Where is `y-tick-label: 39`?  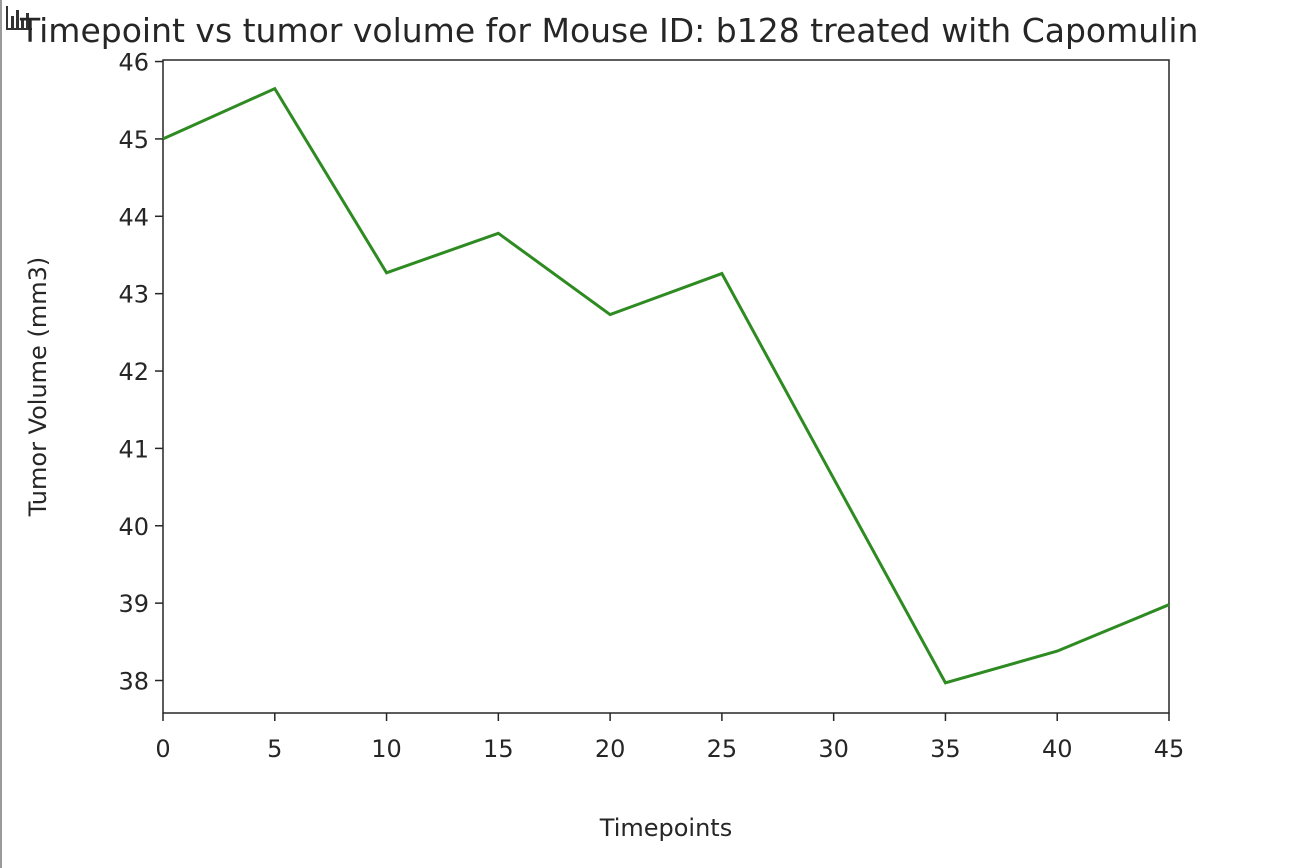
y-tick-label: 39 is located at coordinates (133, 604).